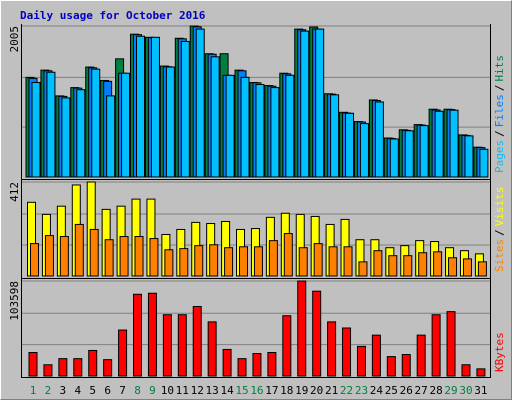 The image size is (512, 400). Describe the element at coordinates (301, 390) in the screenshot. I see `x-tick-label: 19` at that location.